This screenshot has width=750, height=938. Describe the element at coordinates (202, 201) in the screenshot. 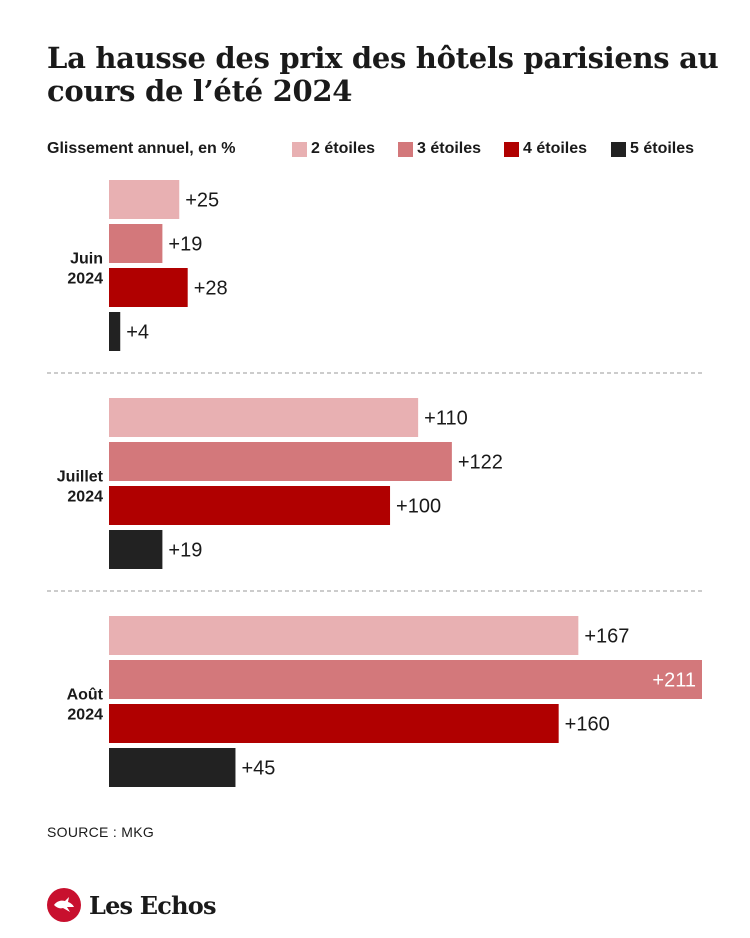

I see `data-label-juin-2-etoiles: +25` at that location.